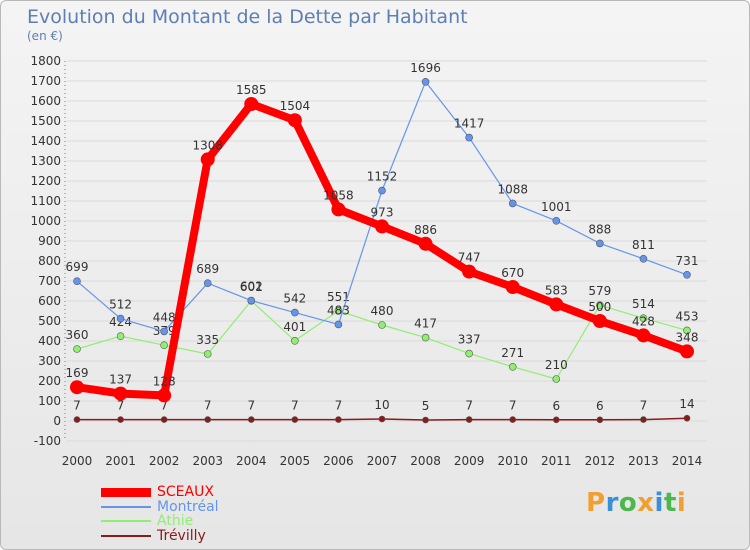 This screenshot has height=550, width=750. Describe the element at coordinates (77, 335) in the screenshot. I see `data-label: 360` at that location.